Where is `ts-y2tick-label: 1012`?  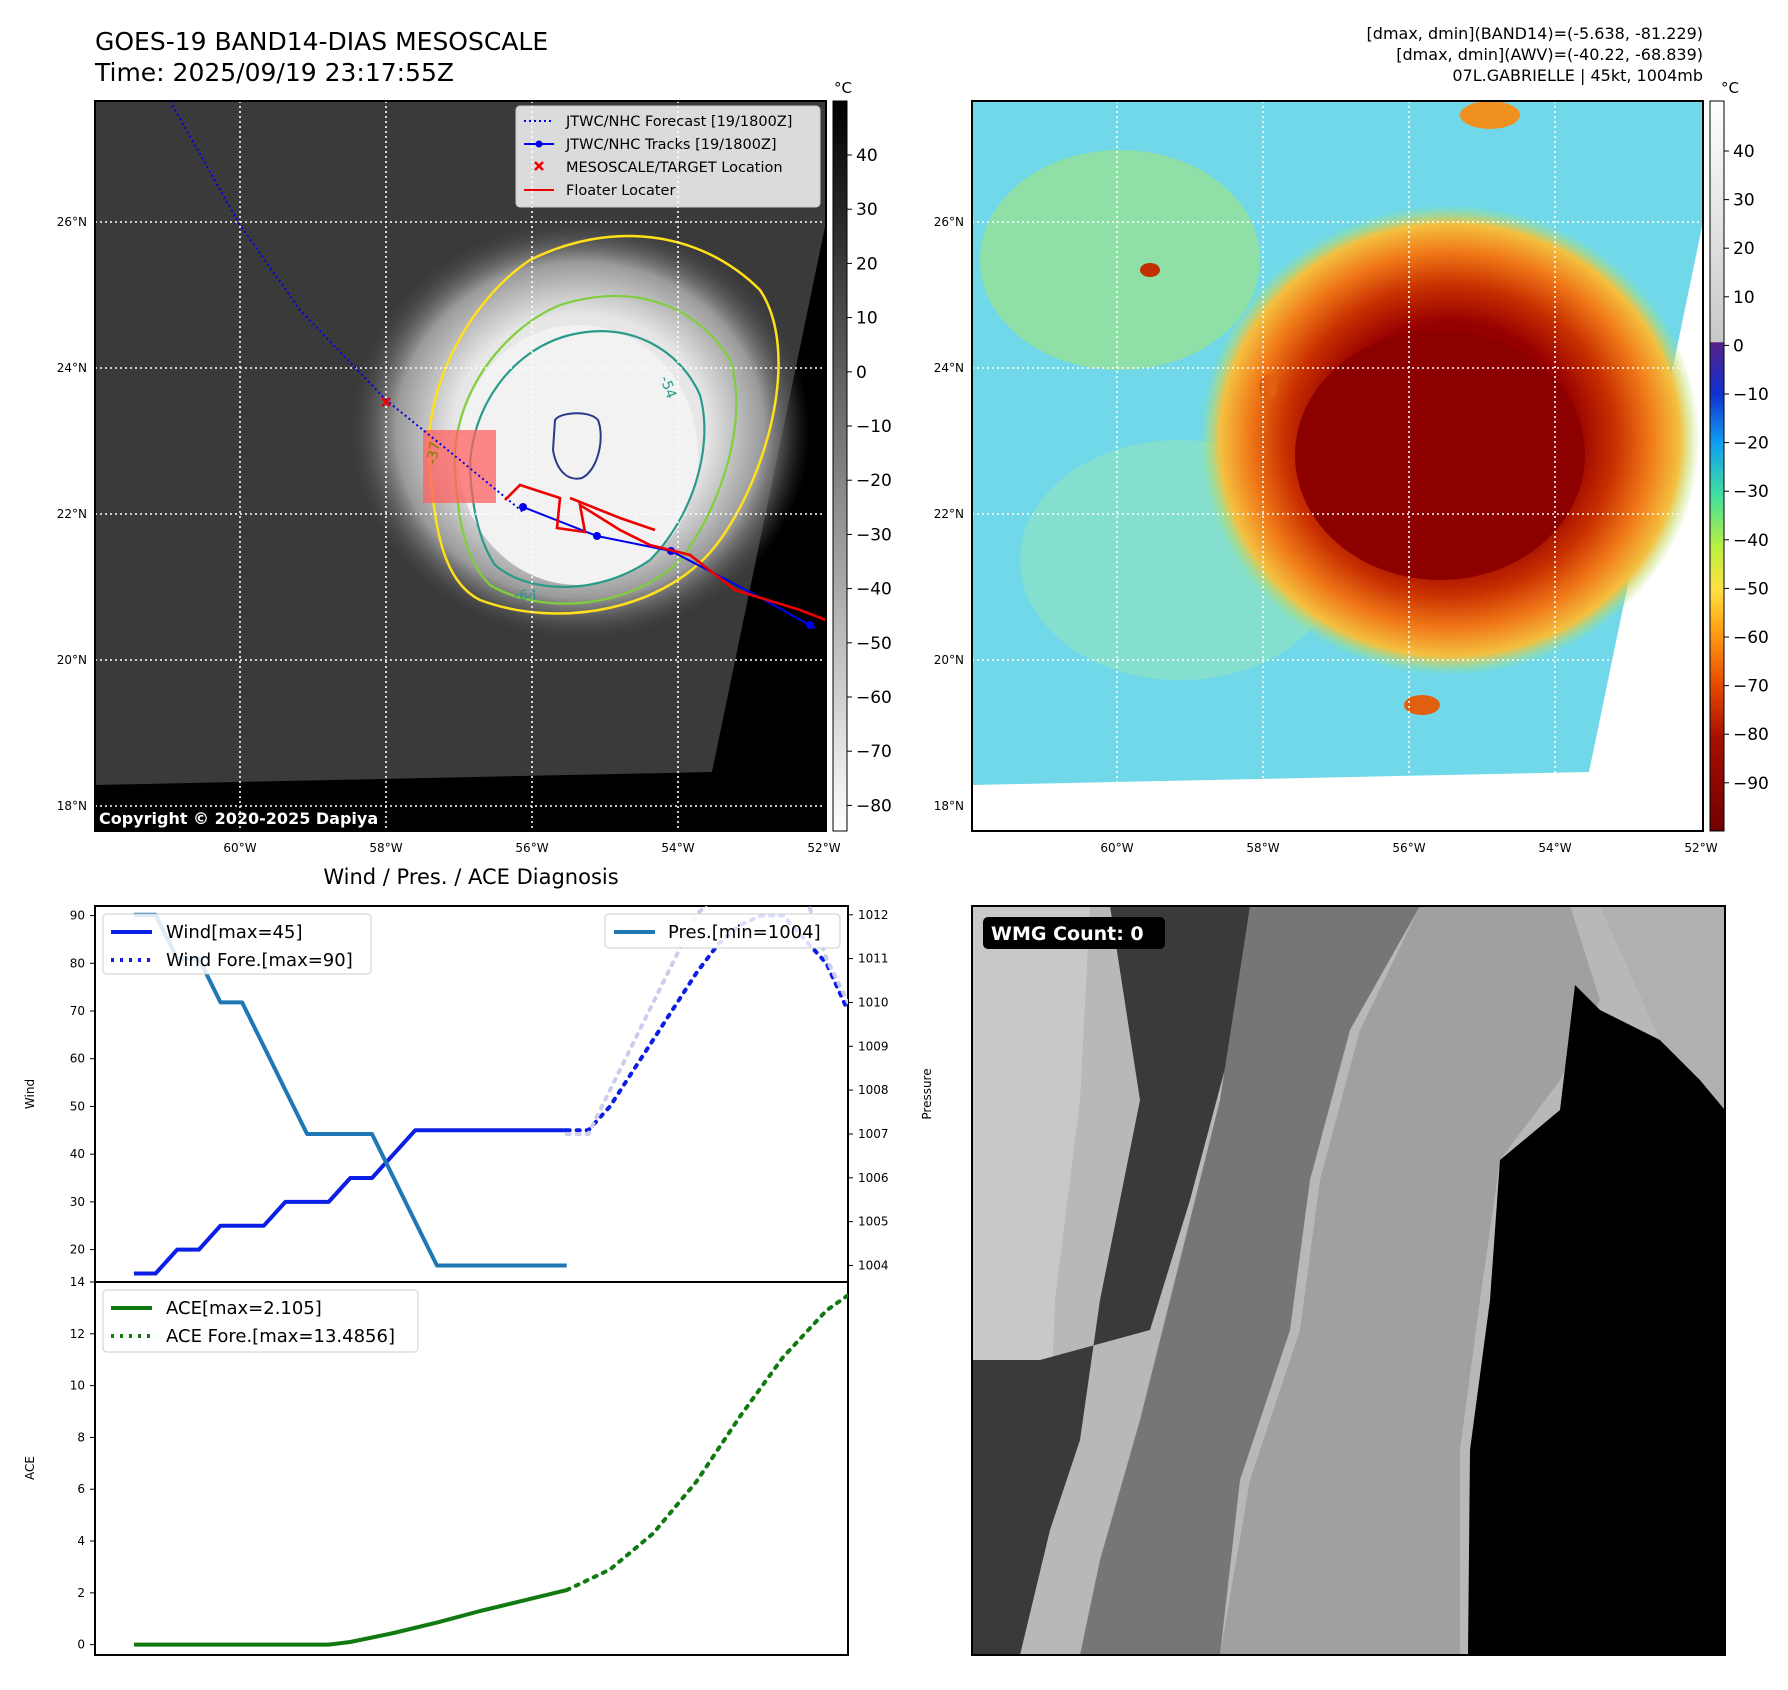 ts-y2tick-label: 1012 is located at coordinates (873, 915).